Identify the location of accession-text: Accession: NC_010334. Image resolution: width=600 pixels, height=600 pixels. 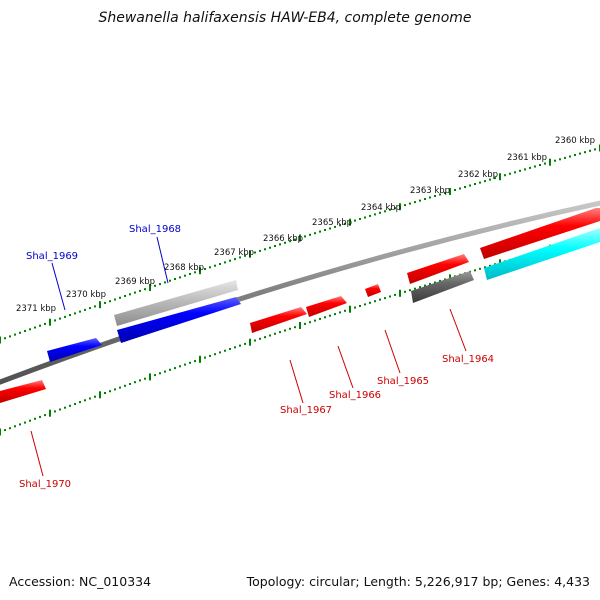
(80, 581).